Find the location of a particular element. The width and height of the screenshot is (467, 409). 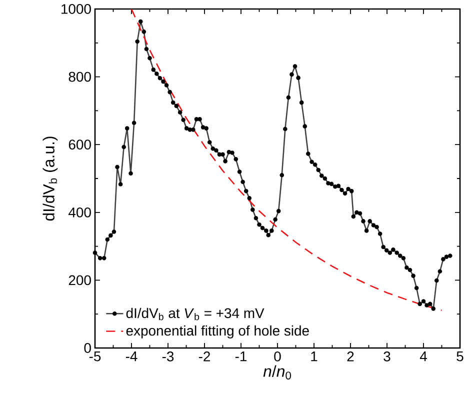

x-tick-label: -4 is located at coordinates (132, 357).